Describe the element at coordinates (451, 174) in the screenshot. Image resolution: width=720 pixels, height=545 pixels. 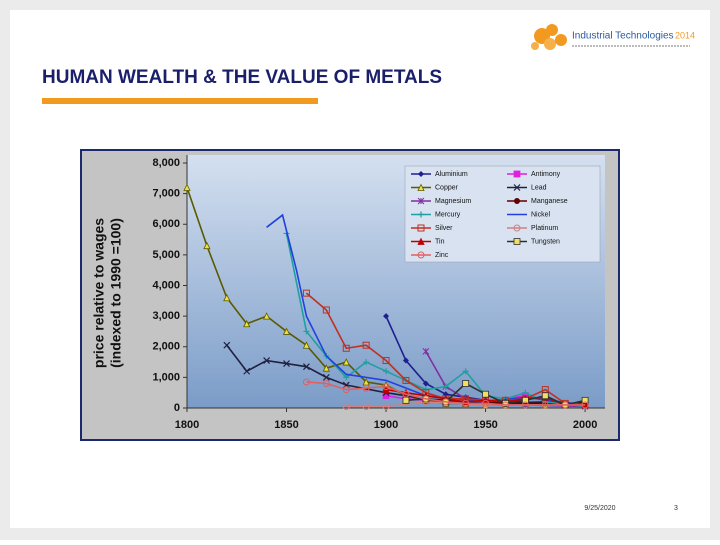
I see `legend-label: Aluminium` at that location.